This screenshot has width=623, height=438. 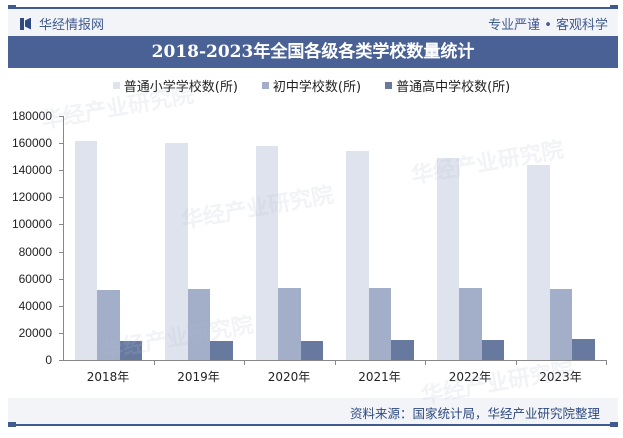 What do you see at coordinates (108, 324) in the screenshot?
I see `bar-junior-2018年` at bounding box center [108, 324].